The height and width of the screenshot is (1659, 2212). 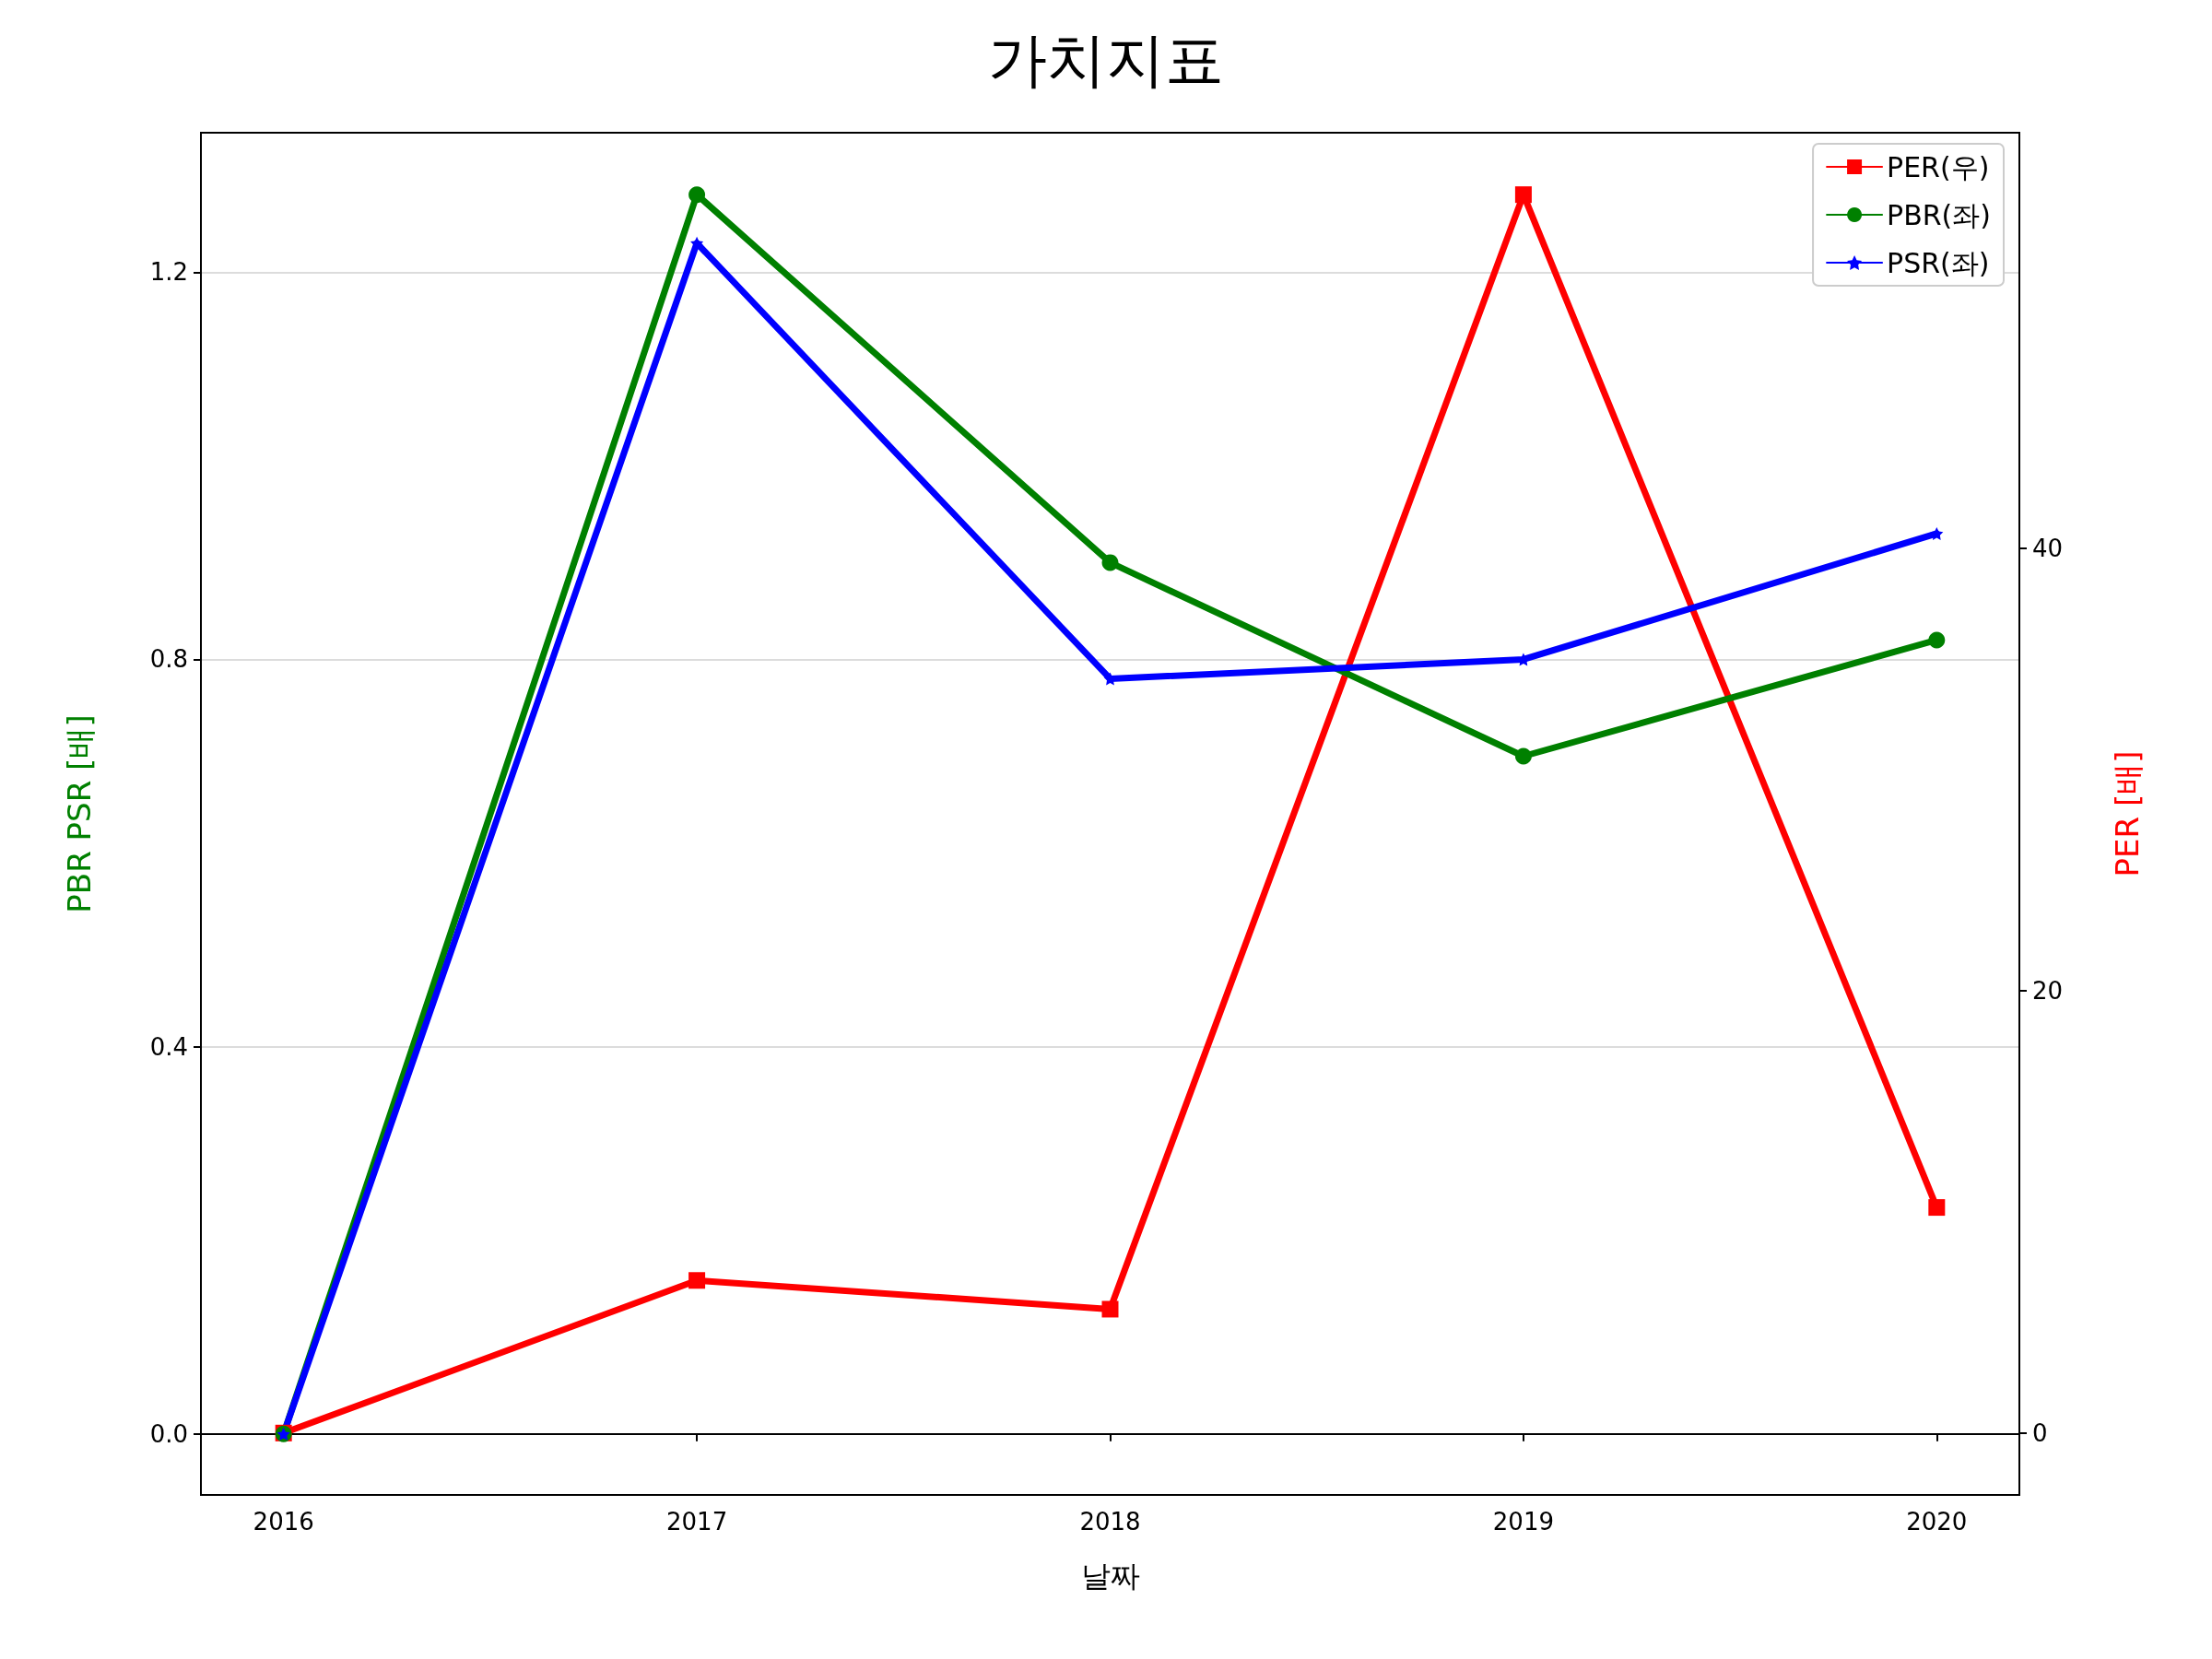 I want to click on y2-tick-label: 20, so click(x=2048, y=990).